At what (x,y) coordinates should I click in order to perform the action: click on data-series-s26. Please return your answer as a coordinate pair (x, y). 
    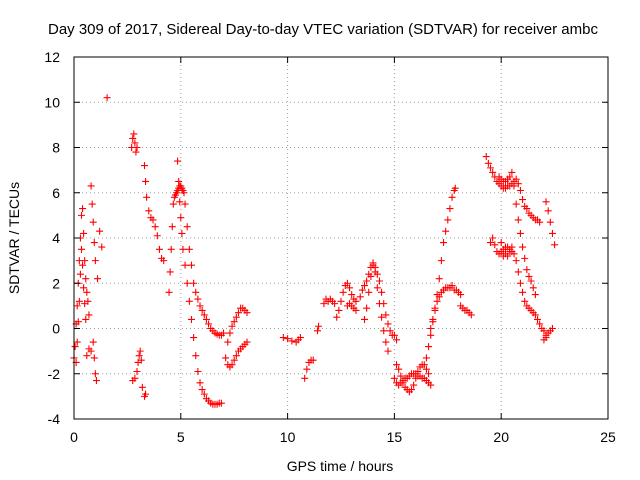
    Looking at the image, I should click on (513, 189).